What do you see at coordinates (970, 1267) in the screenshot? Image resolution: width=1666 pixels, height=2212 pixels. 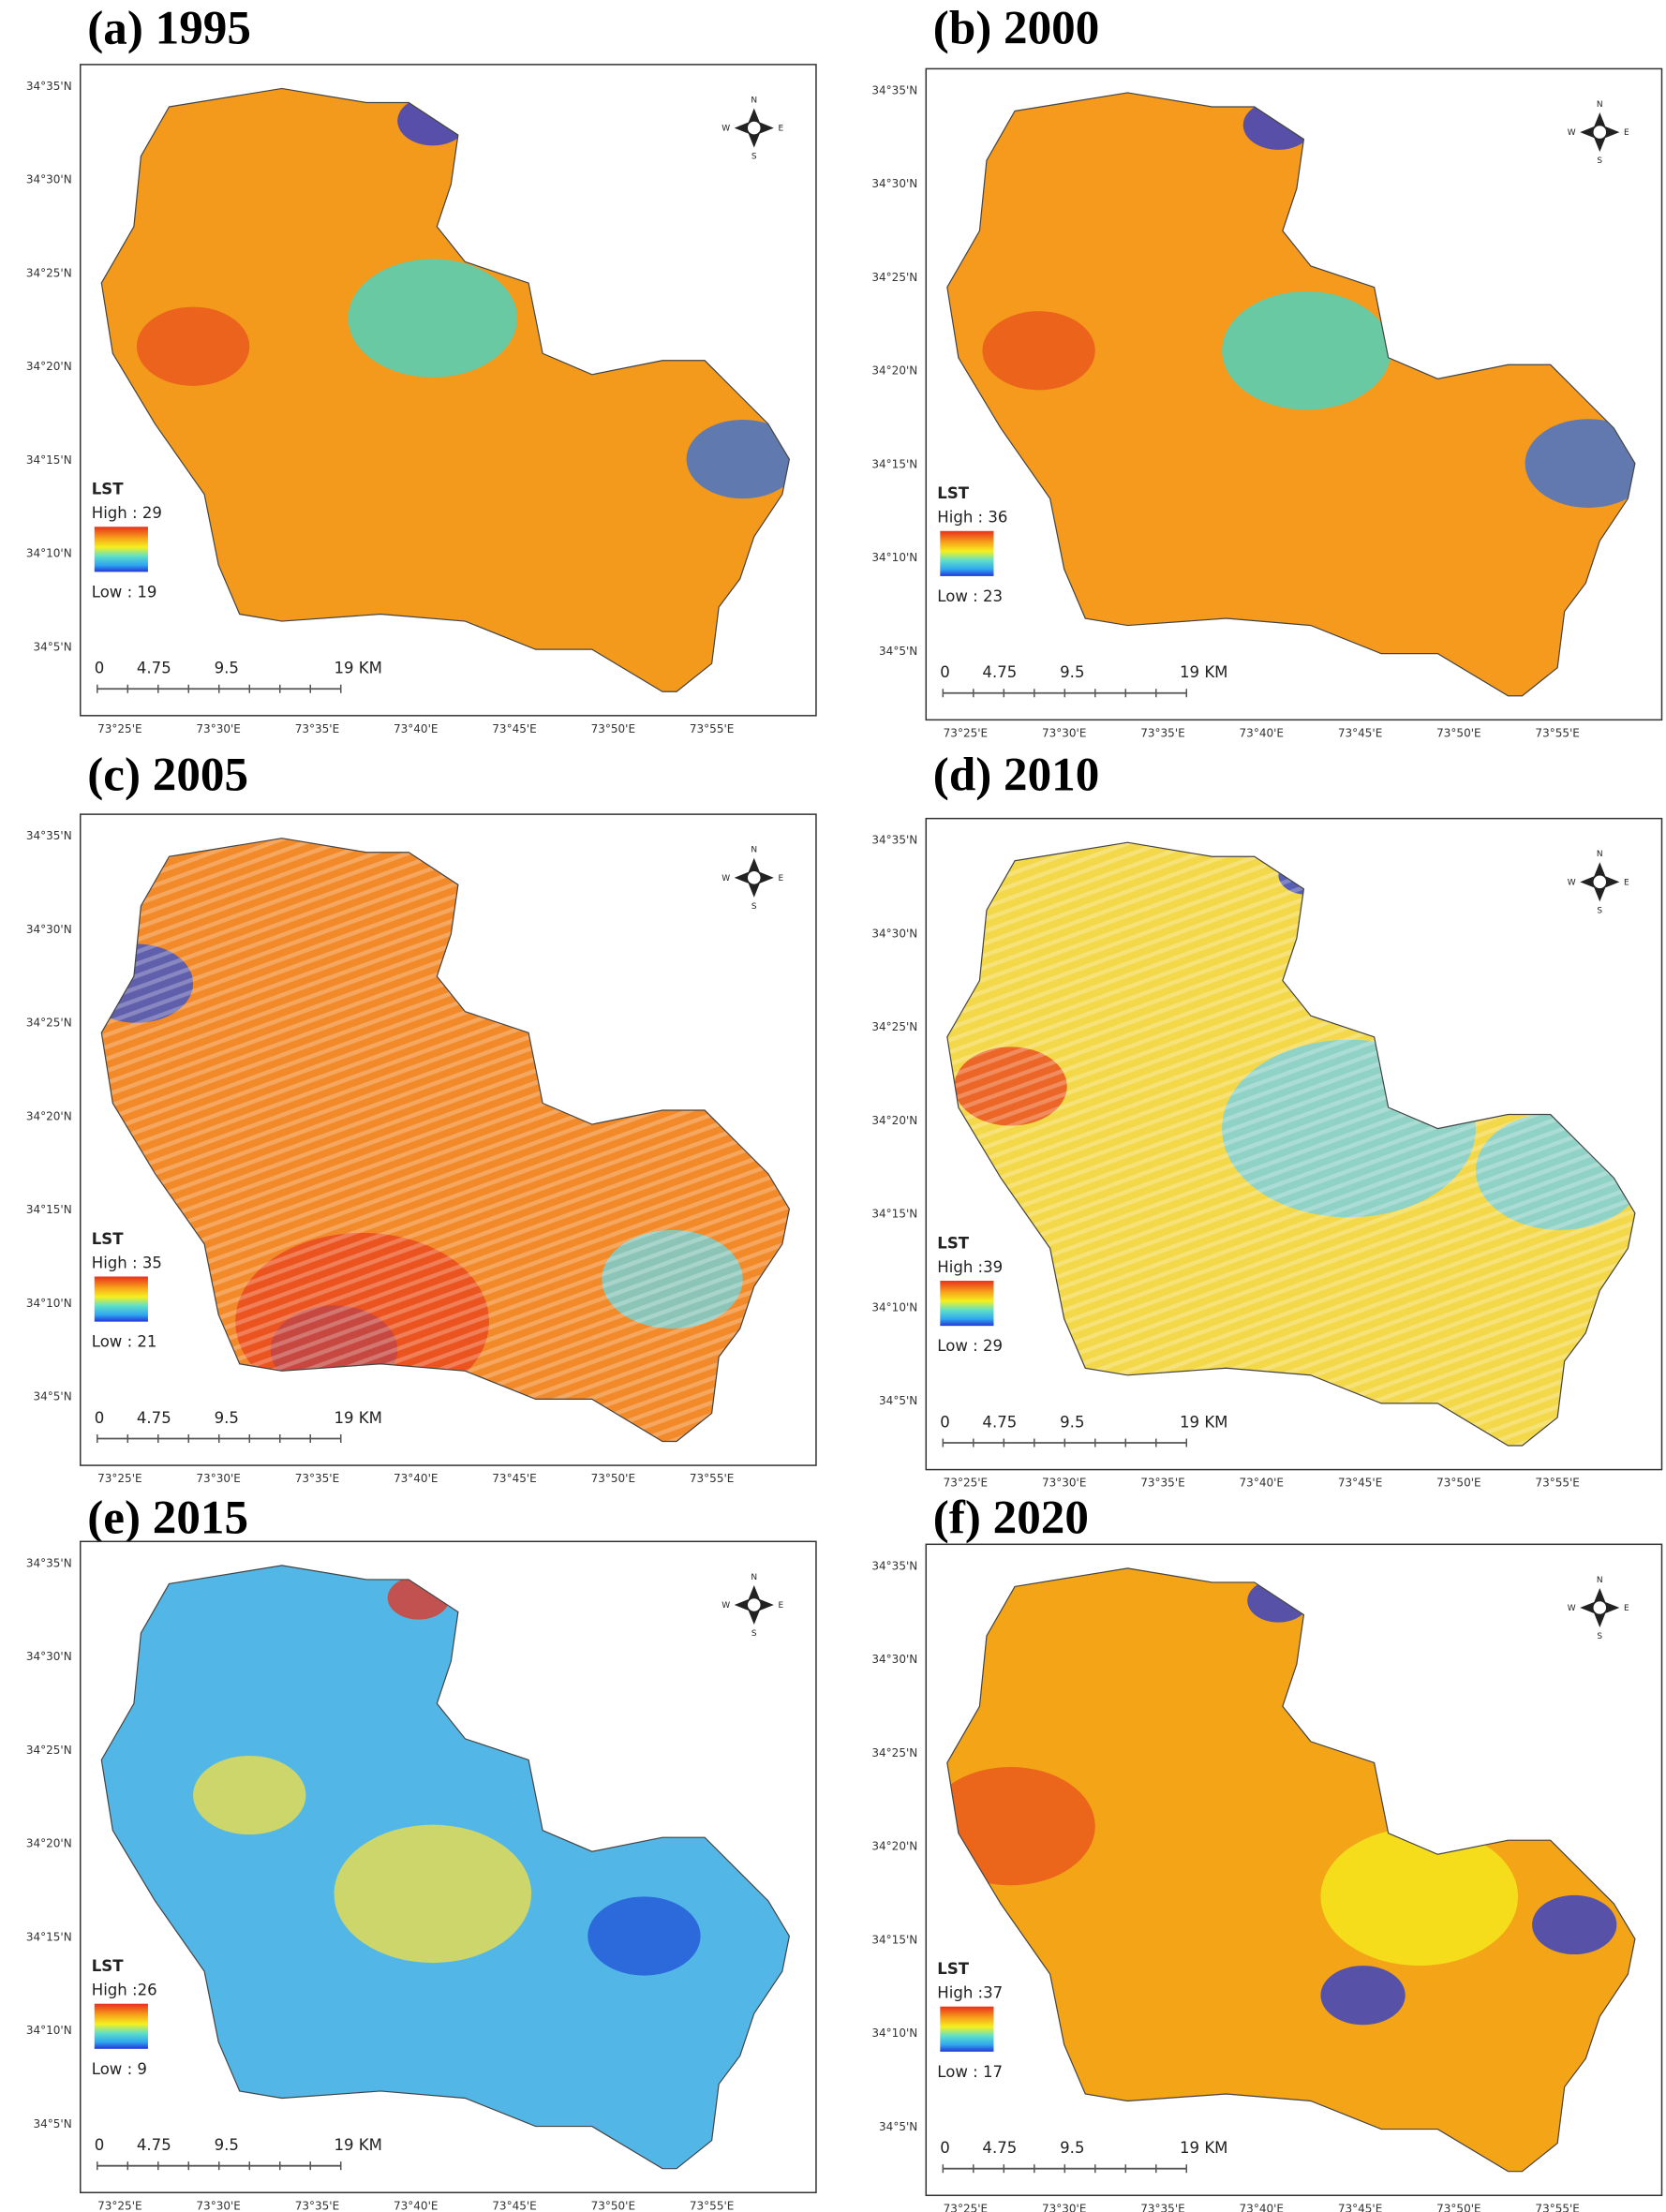 I see `legend-high: High :39` at bounding box center [970, 1267].